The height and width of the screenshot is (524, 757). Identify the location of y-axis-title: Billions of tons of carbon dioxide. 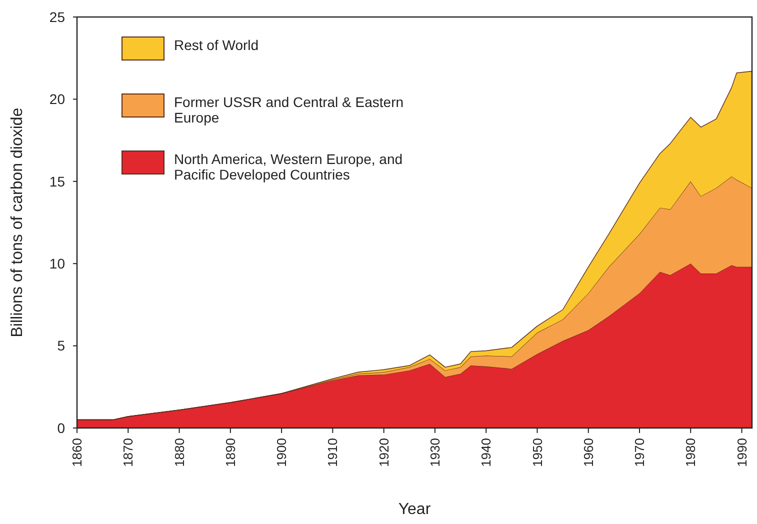
(17, 223).